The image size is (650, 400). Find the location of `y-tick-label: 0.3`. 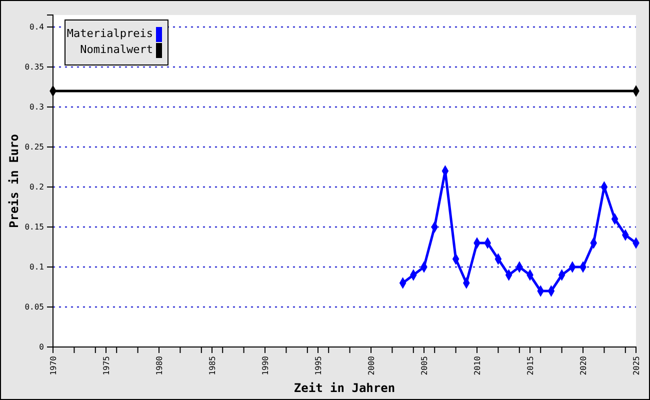

y-tick-label: 0.3 is located at coordinates (37, 107).